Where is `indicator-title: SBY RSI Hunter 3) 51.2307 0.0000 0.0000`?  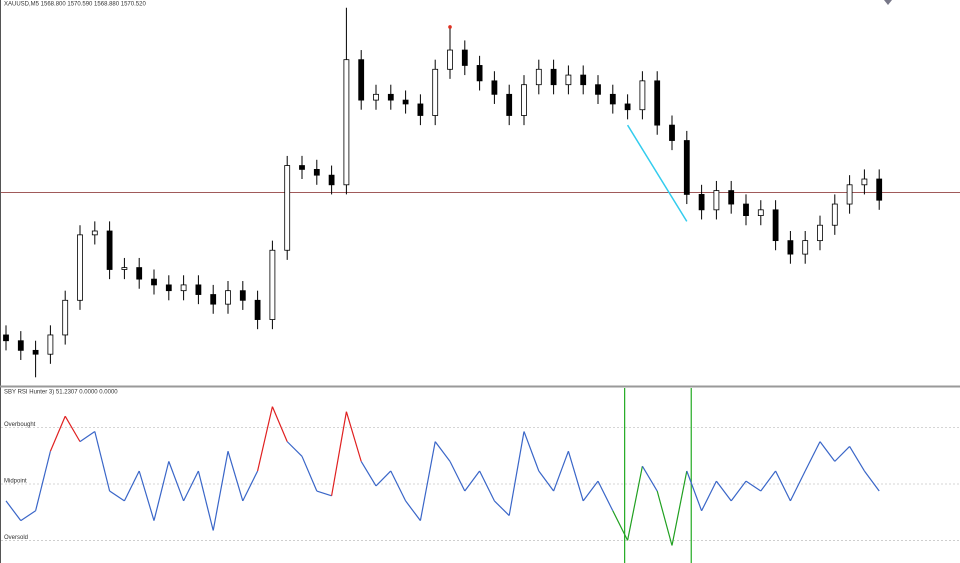
indicator-title: SBY RSI Hunter 3) 51.2307 0.0000 0.0000 is located at coordinates (61, 393).